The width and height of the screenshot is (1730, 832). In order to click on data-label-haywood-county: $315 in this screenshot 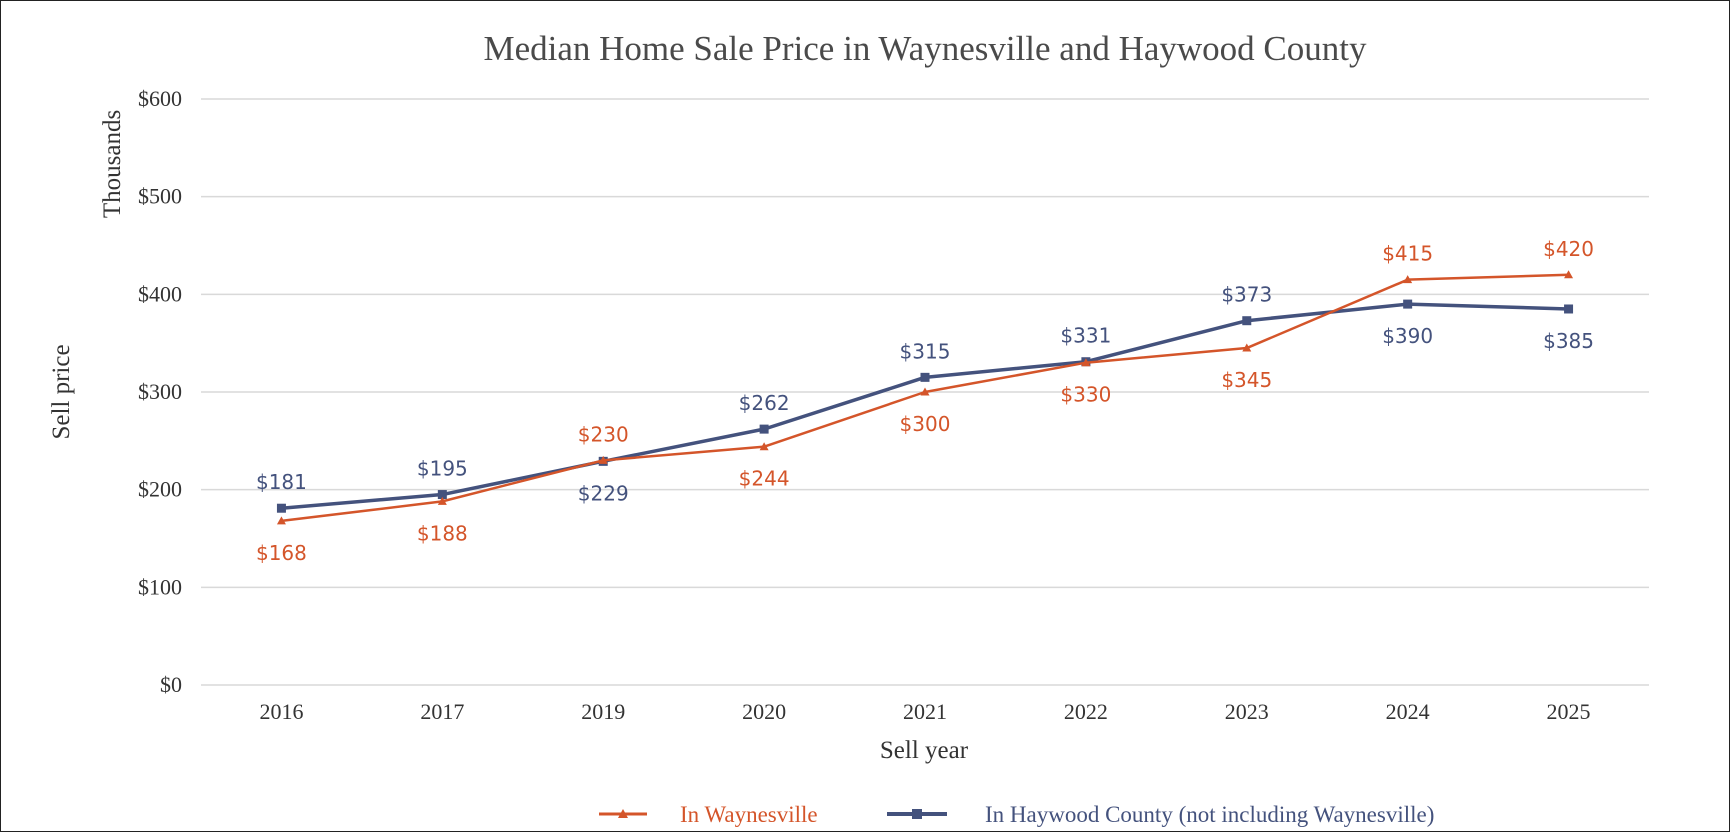, I will do `click(925, 351)`.